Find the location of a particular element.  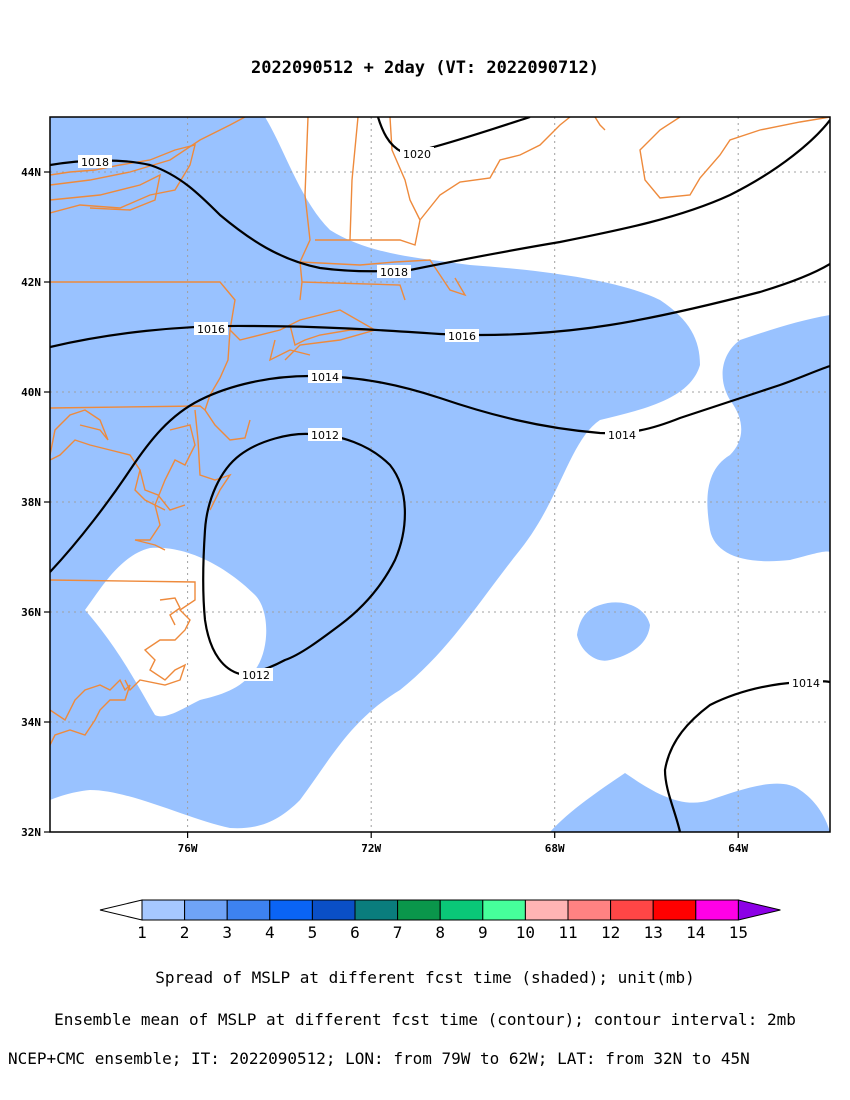

colorbar-label: 10 is located at coordinates (525, 932).